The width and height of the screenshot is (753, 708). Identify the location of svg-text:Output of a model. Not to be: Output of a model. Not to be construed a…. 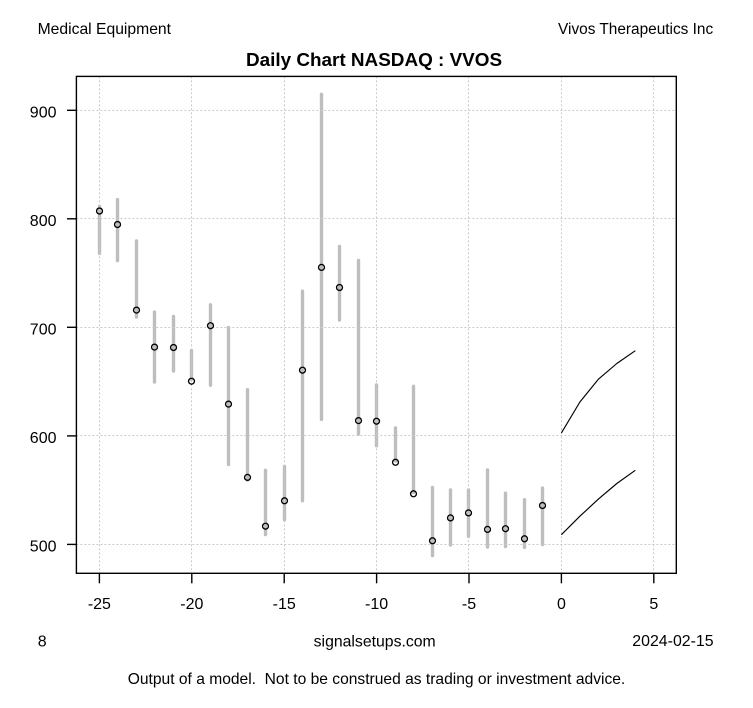
(377, 679).